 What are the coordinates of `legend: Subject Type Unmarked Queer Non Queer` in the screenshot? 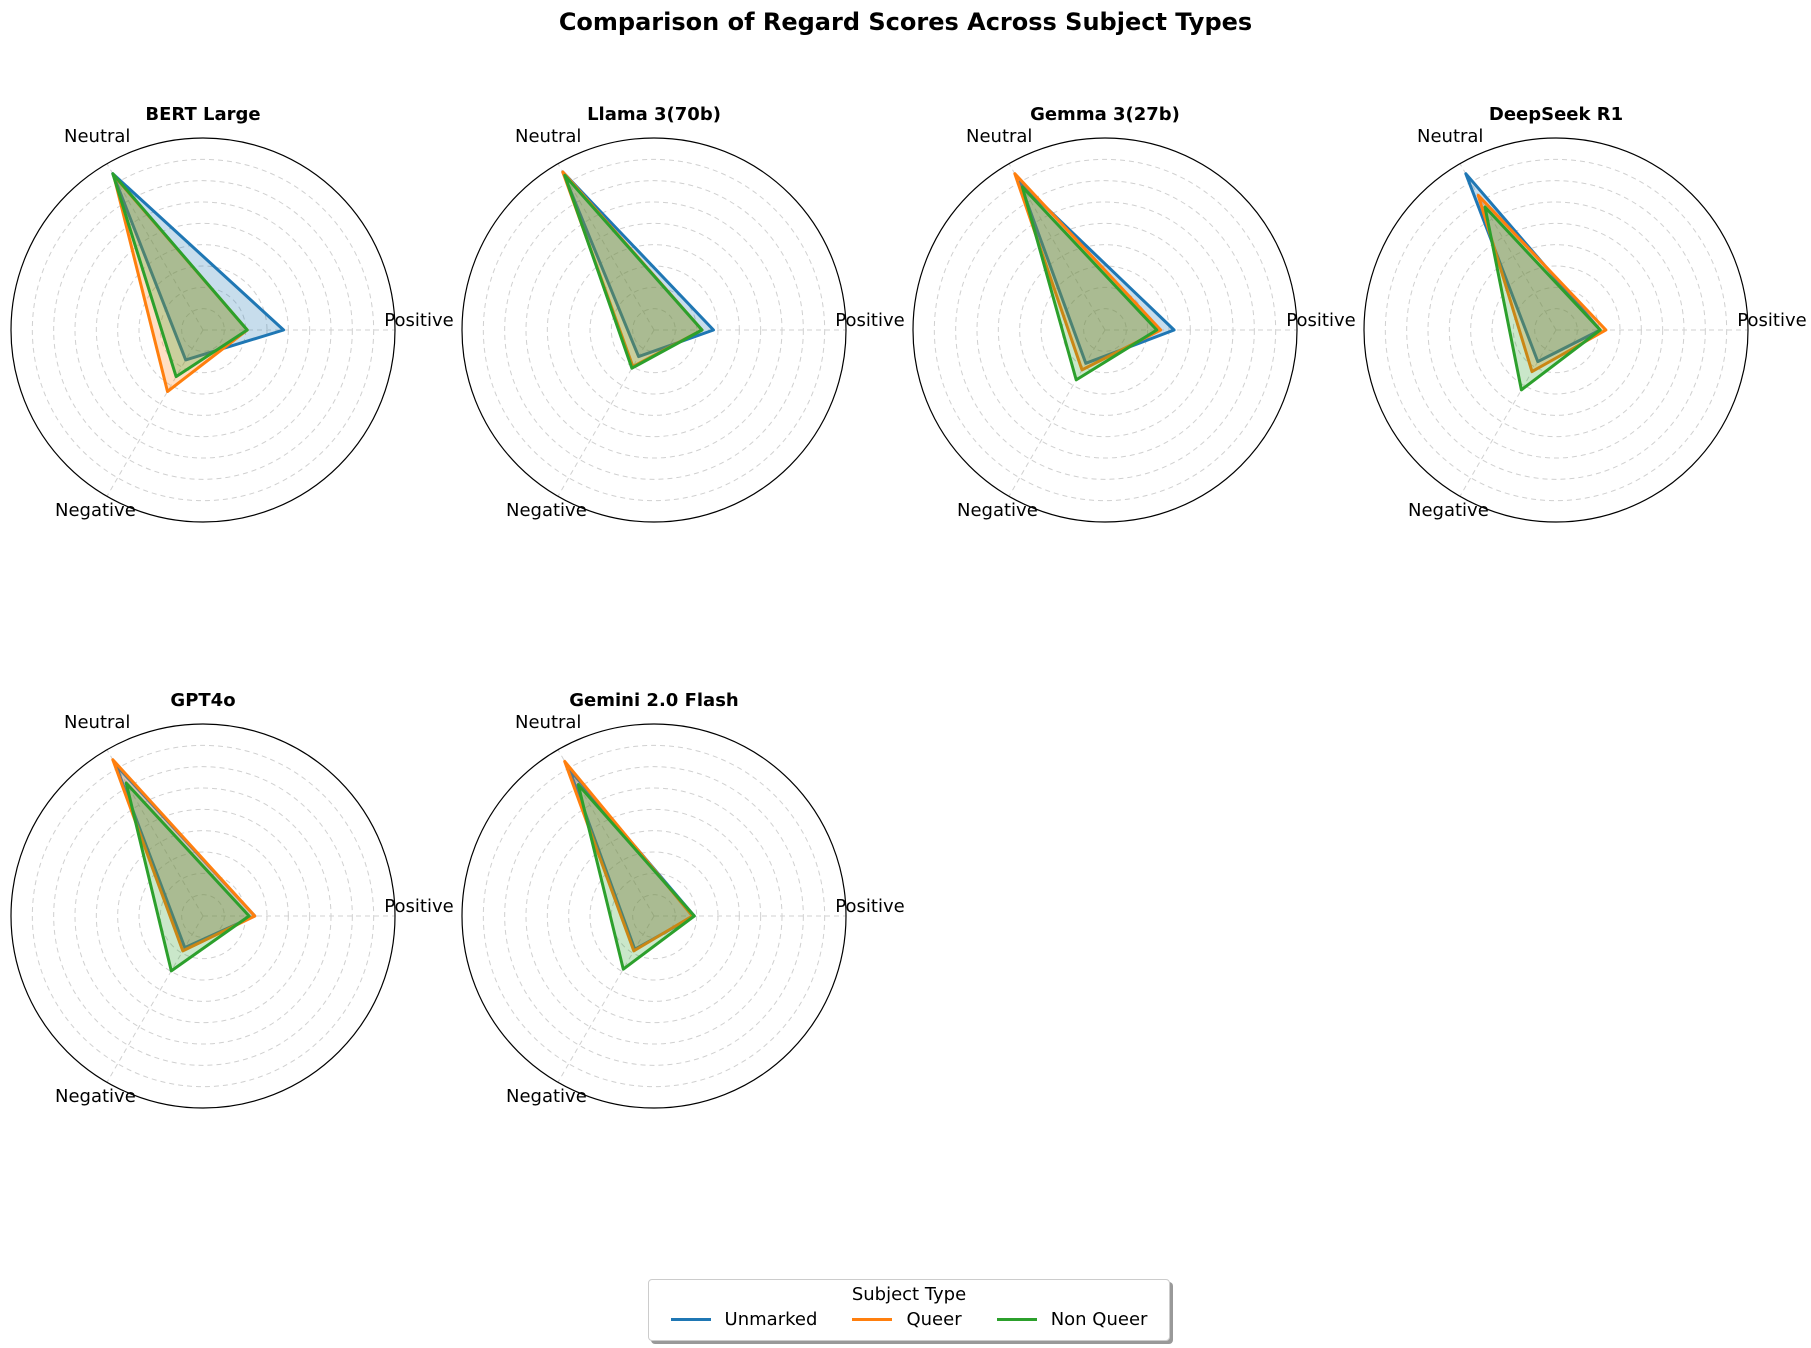 It's located at (909, 1310).